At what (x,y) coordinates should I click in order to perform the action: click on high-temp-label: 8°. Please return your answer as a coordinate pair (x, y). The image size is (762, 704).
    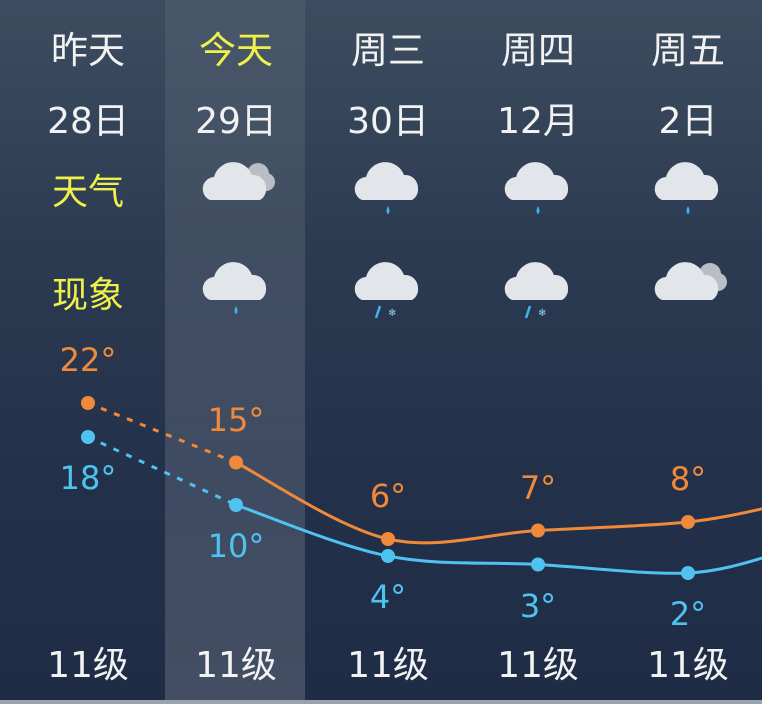
    Looking at the image, I should click on (688, 479).